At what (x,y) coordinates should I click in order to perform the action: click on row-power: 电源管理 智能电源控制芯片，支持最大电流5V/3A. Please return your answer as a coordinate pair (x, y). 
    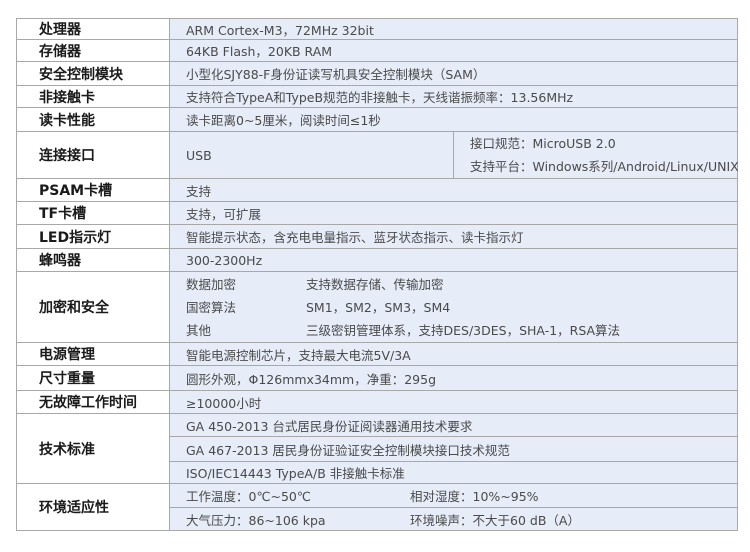
    Looking at the image, I should click on (377, 354).